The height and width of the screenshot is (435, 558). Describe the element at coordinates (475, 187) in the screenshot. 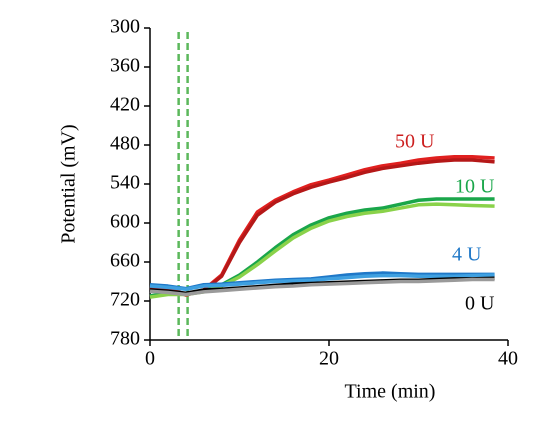

I see `series-label: 10 U` at that location.